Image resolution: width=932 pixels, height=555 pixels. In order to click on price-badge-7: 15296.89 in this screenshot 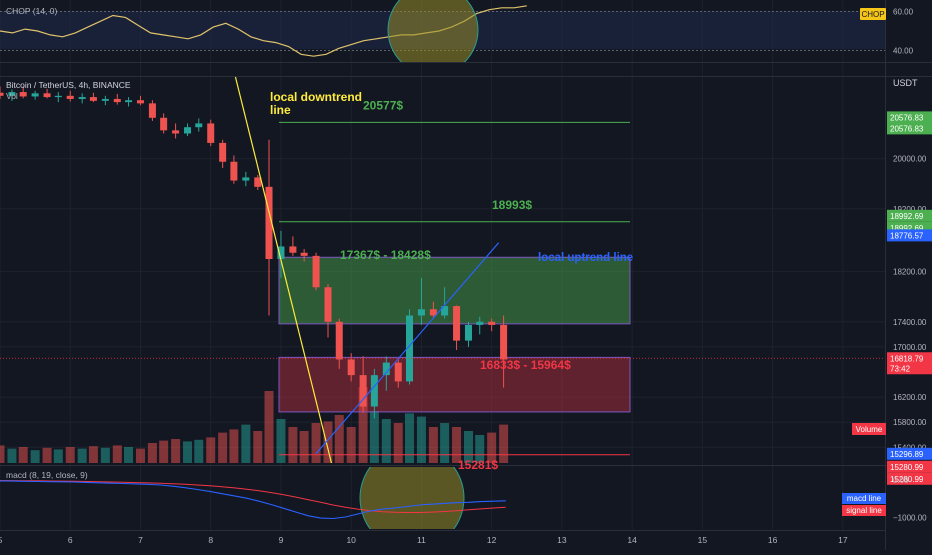, I will do `click(909, 453)`.